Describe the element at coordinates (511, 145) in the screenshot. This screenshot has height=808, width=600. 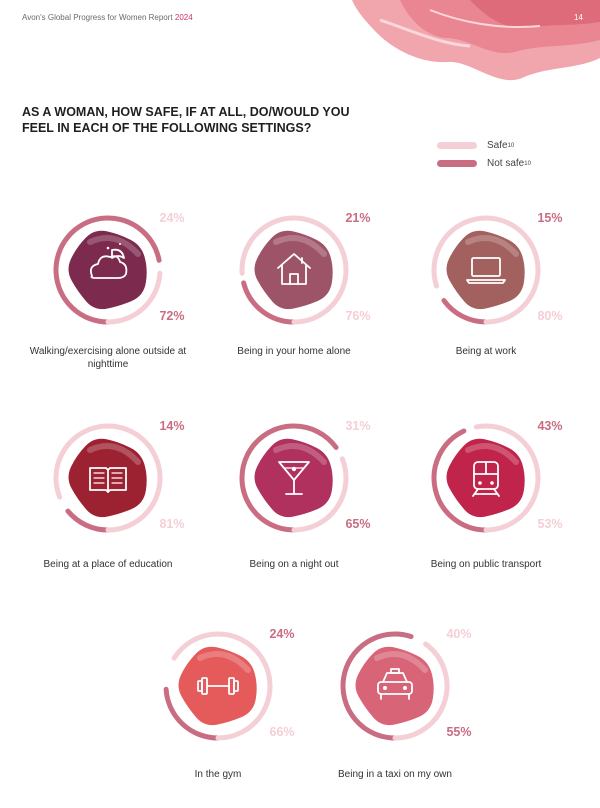
I see `legend-footnote-safe: 10` at that location.